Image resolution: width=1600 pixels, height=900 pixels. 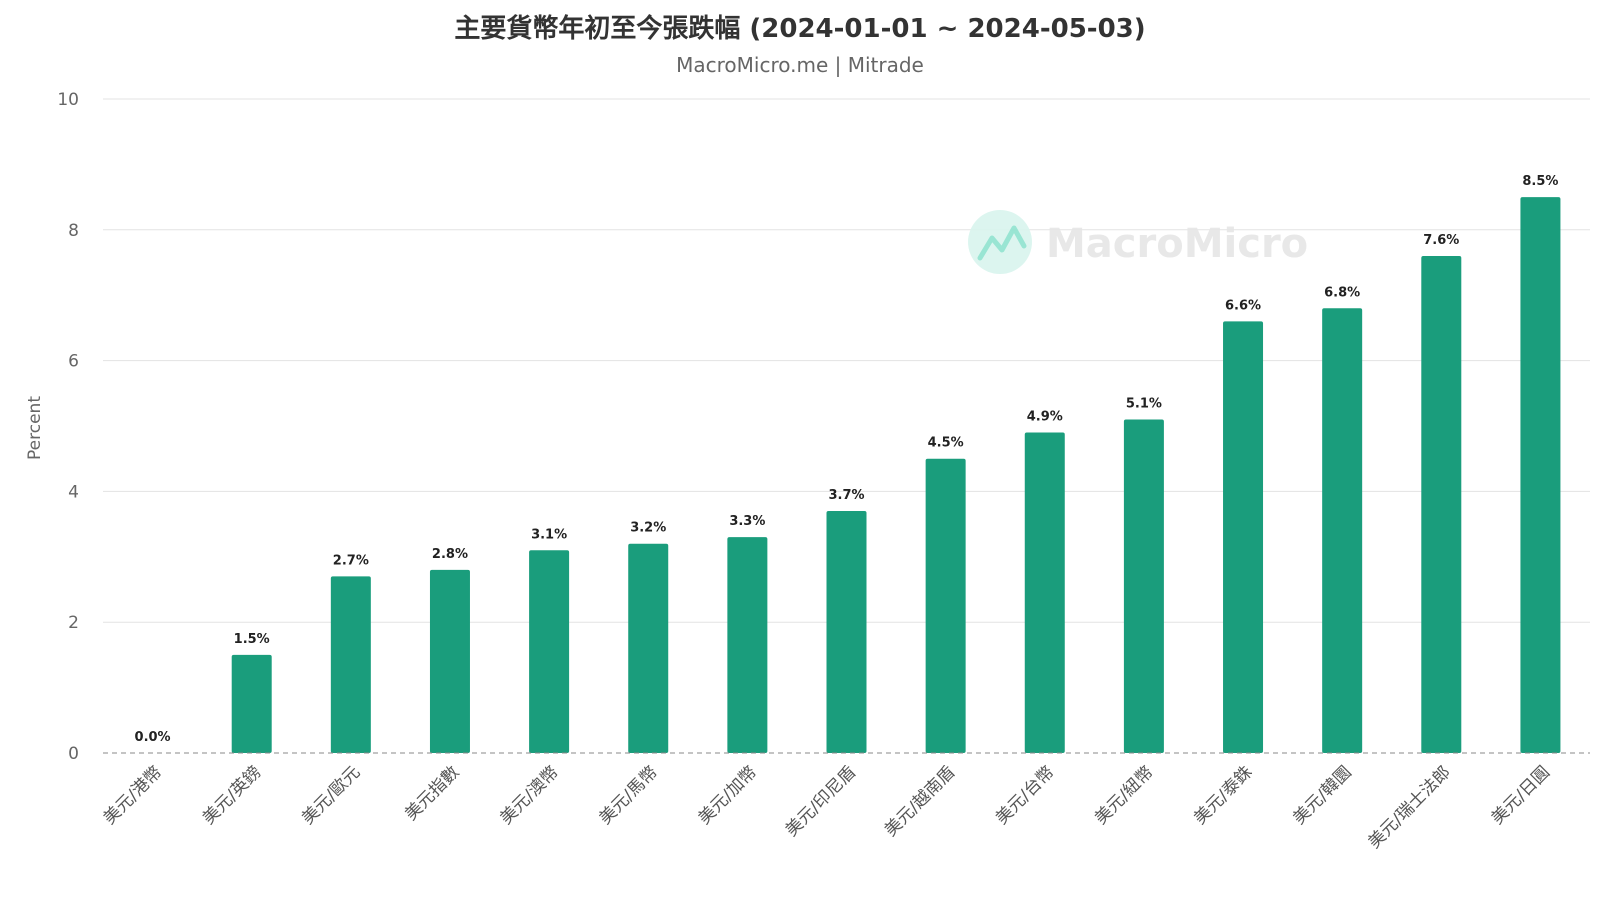 What do you see at coordinates (920, 801) in the screenshot?
I see `x-tick-label: 美元/越南盾` at bounding box center [920, 801].